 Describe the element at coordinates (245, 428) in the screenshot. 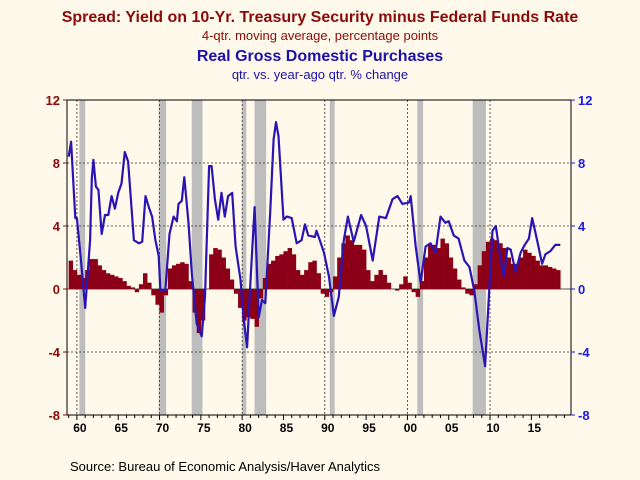

I see `x-tick-label: 80` at that location.